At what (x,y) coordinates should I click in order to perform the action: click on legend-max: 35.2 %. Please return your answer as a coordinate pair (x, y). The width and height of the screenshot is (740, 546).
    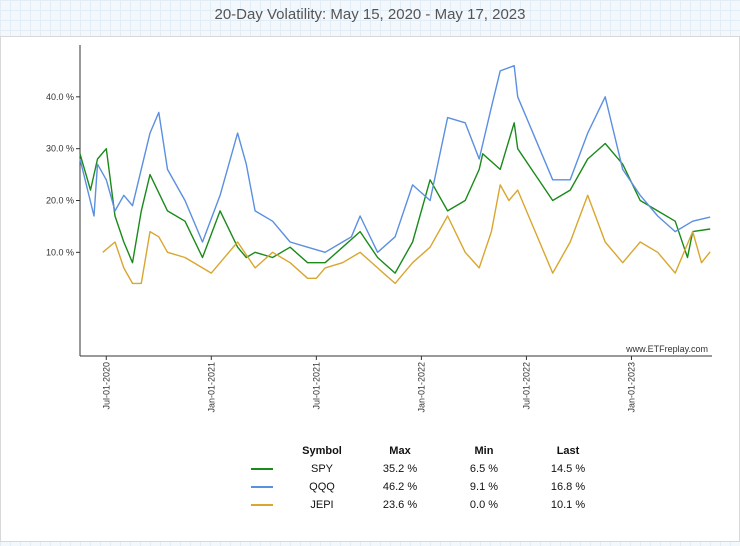
    Looking at the image, I should click on (400, 469).